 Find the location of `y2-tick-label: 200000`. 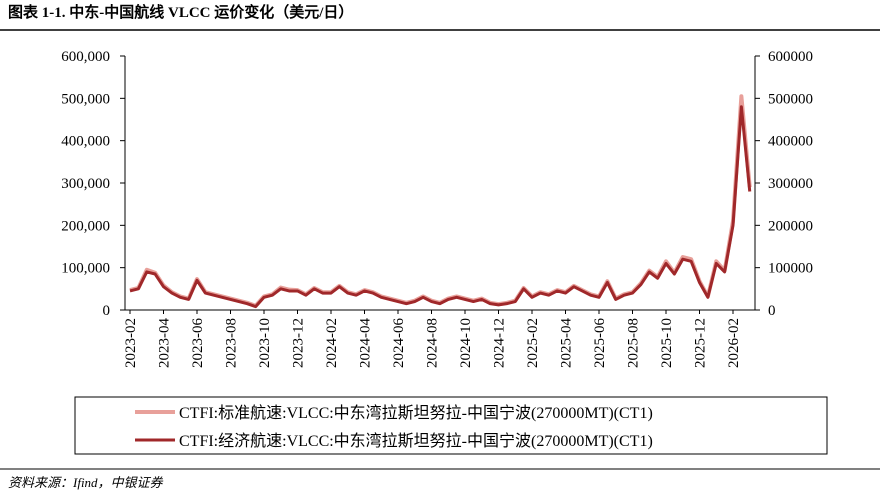

y2-tick-label: 200000 is located at coordinates (790, 226).